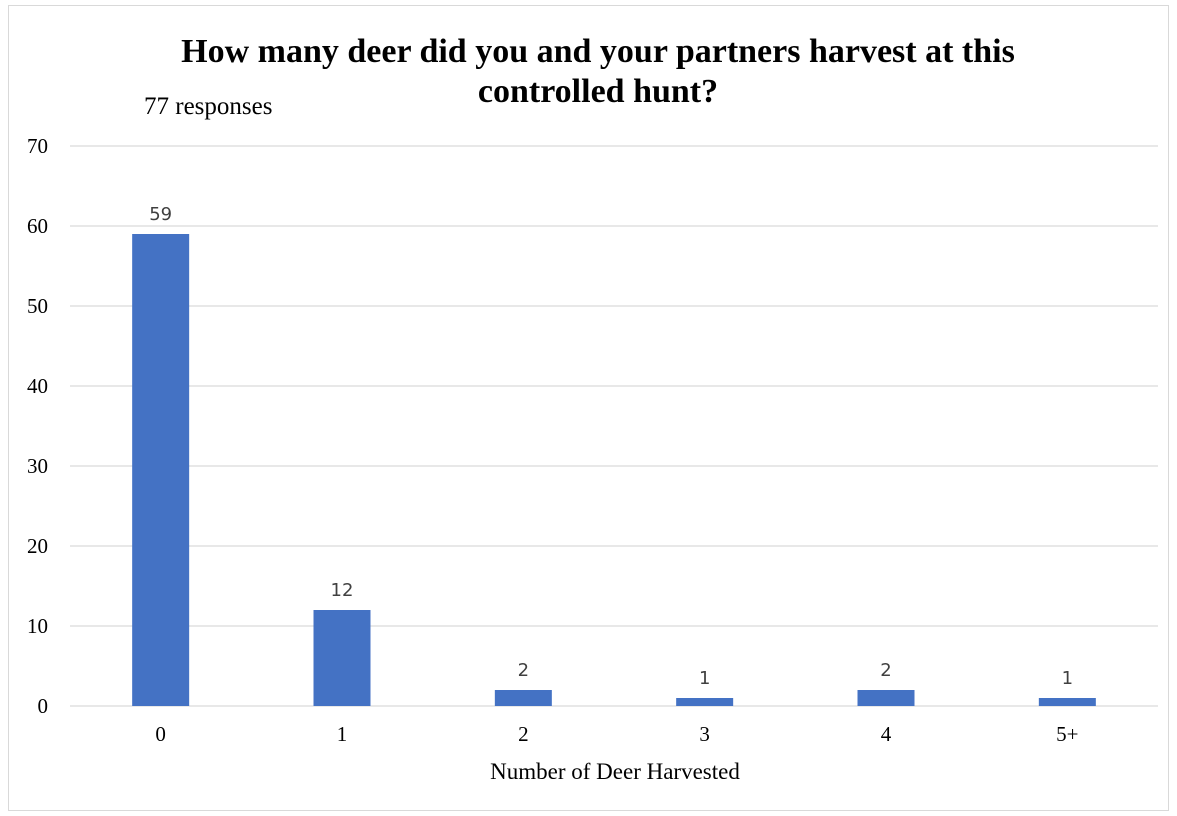 The height and width of the screenshot is (816, 1177). I want to click on x-tick-label: 1, so click(342, 734).